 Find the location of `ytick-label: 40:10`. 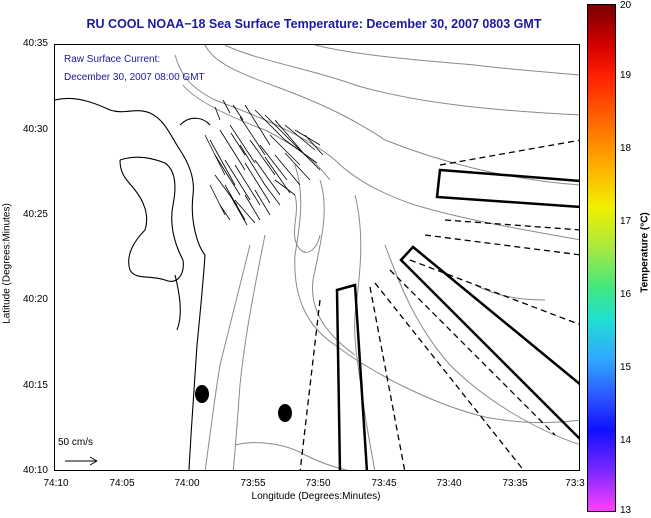

ytick-label: 40:10 is located at coordinates (35, 470).